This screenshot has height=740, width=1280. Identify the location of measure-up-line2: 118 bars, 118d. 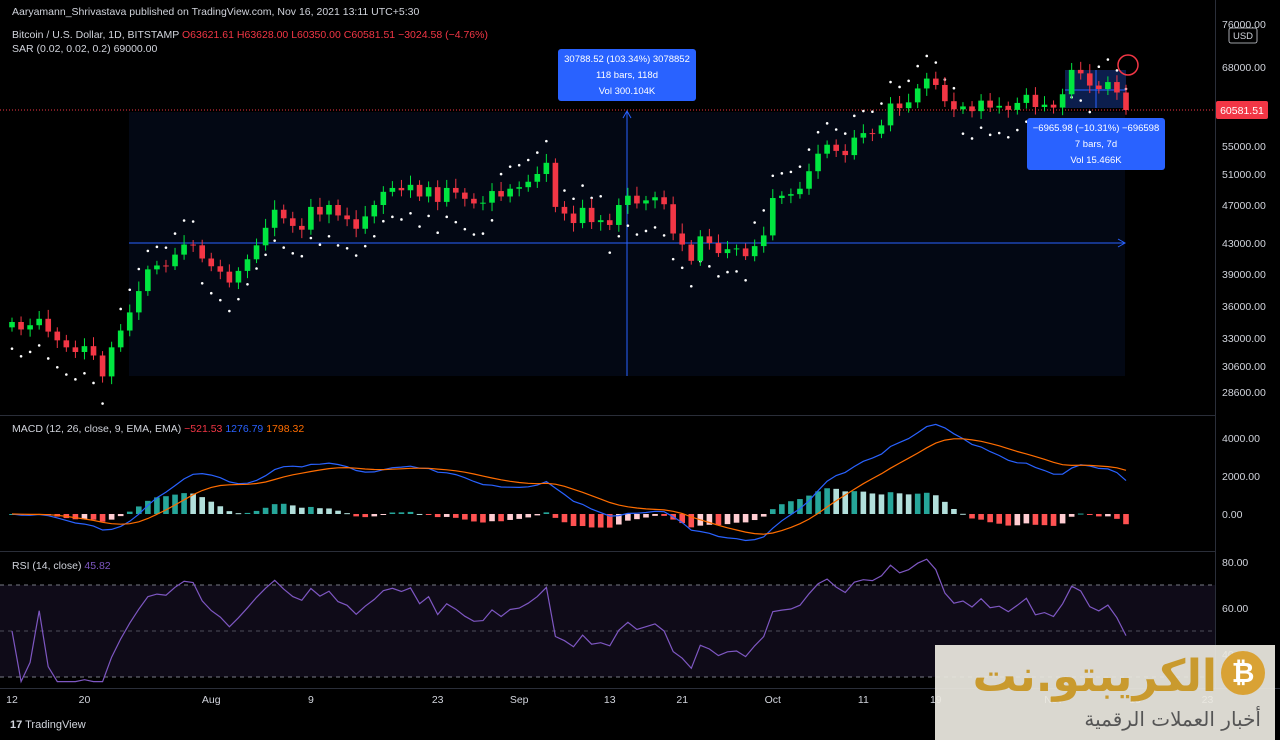
(627, 75).